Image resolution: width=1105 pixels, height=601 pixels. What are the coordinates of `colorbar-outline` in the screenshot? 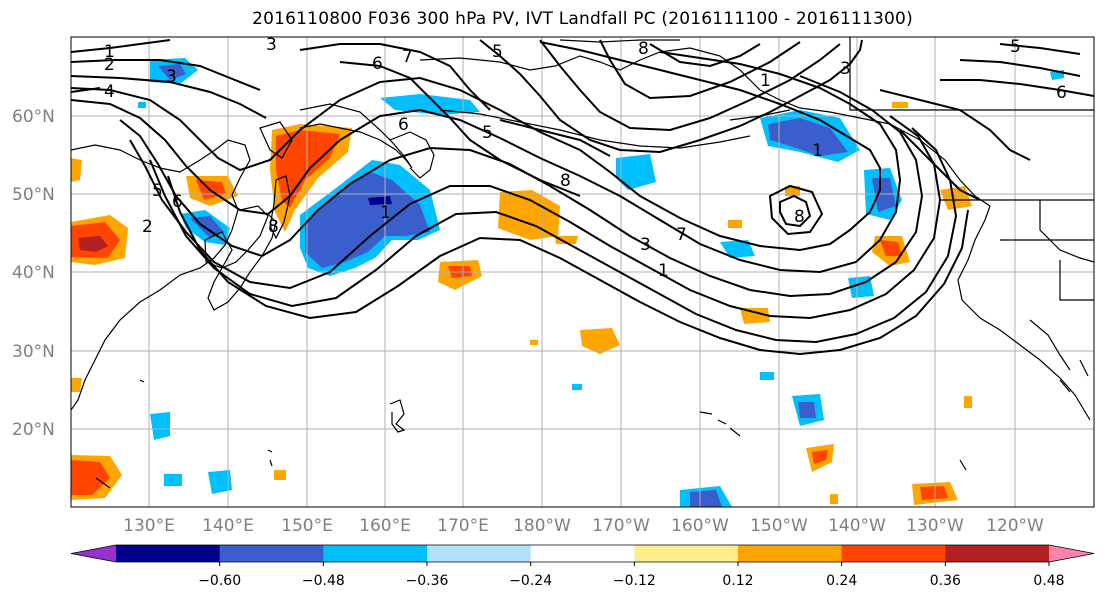 It's located at (582, 553).